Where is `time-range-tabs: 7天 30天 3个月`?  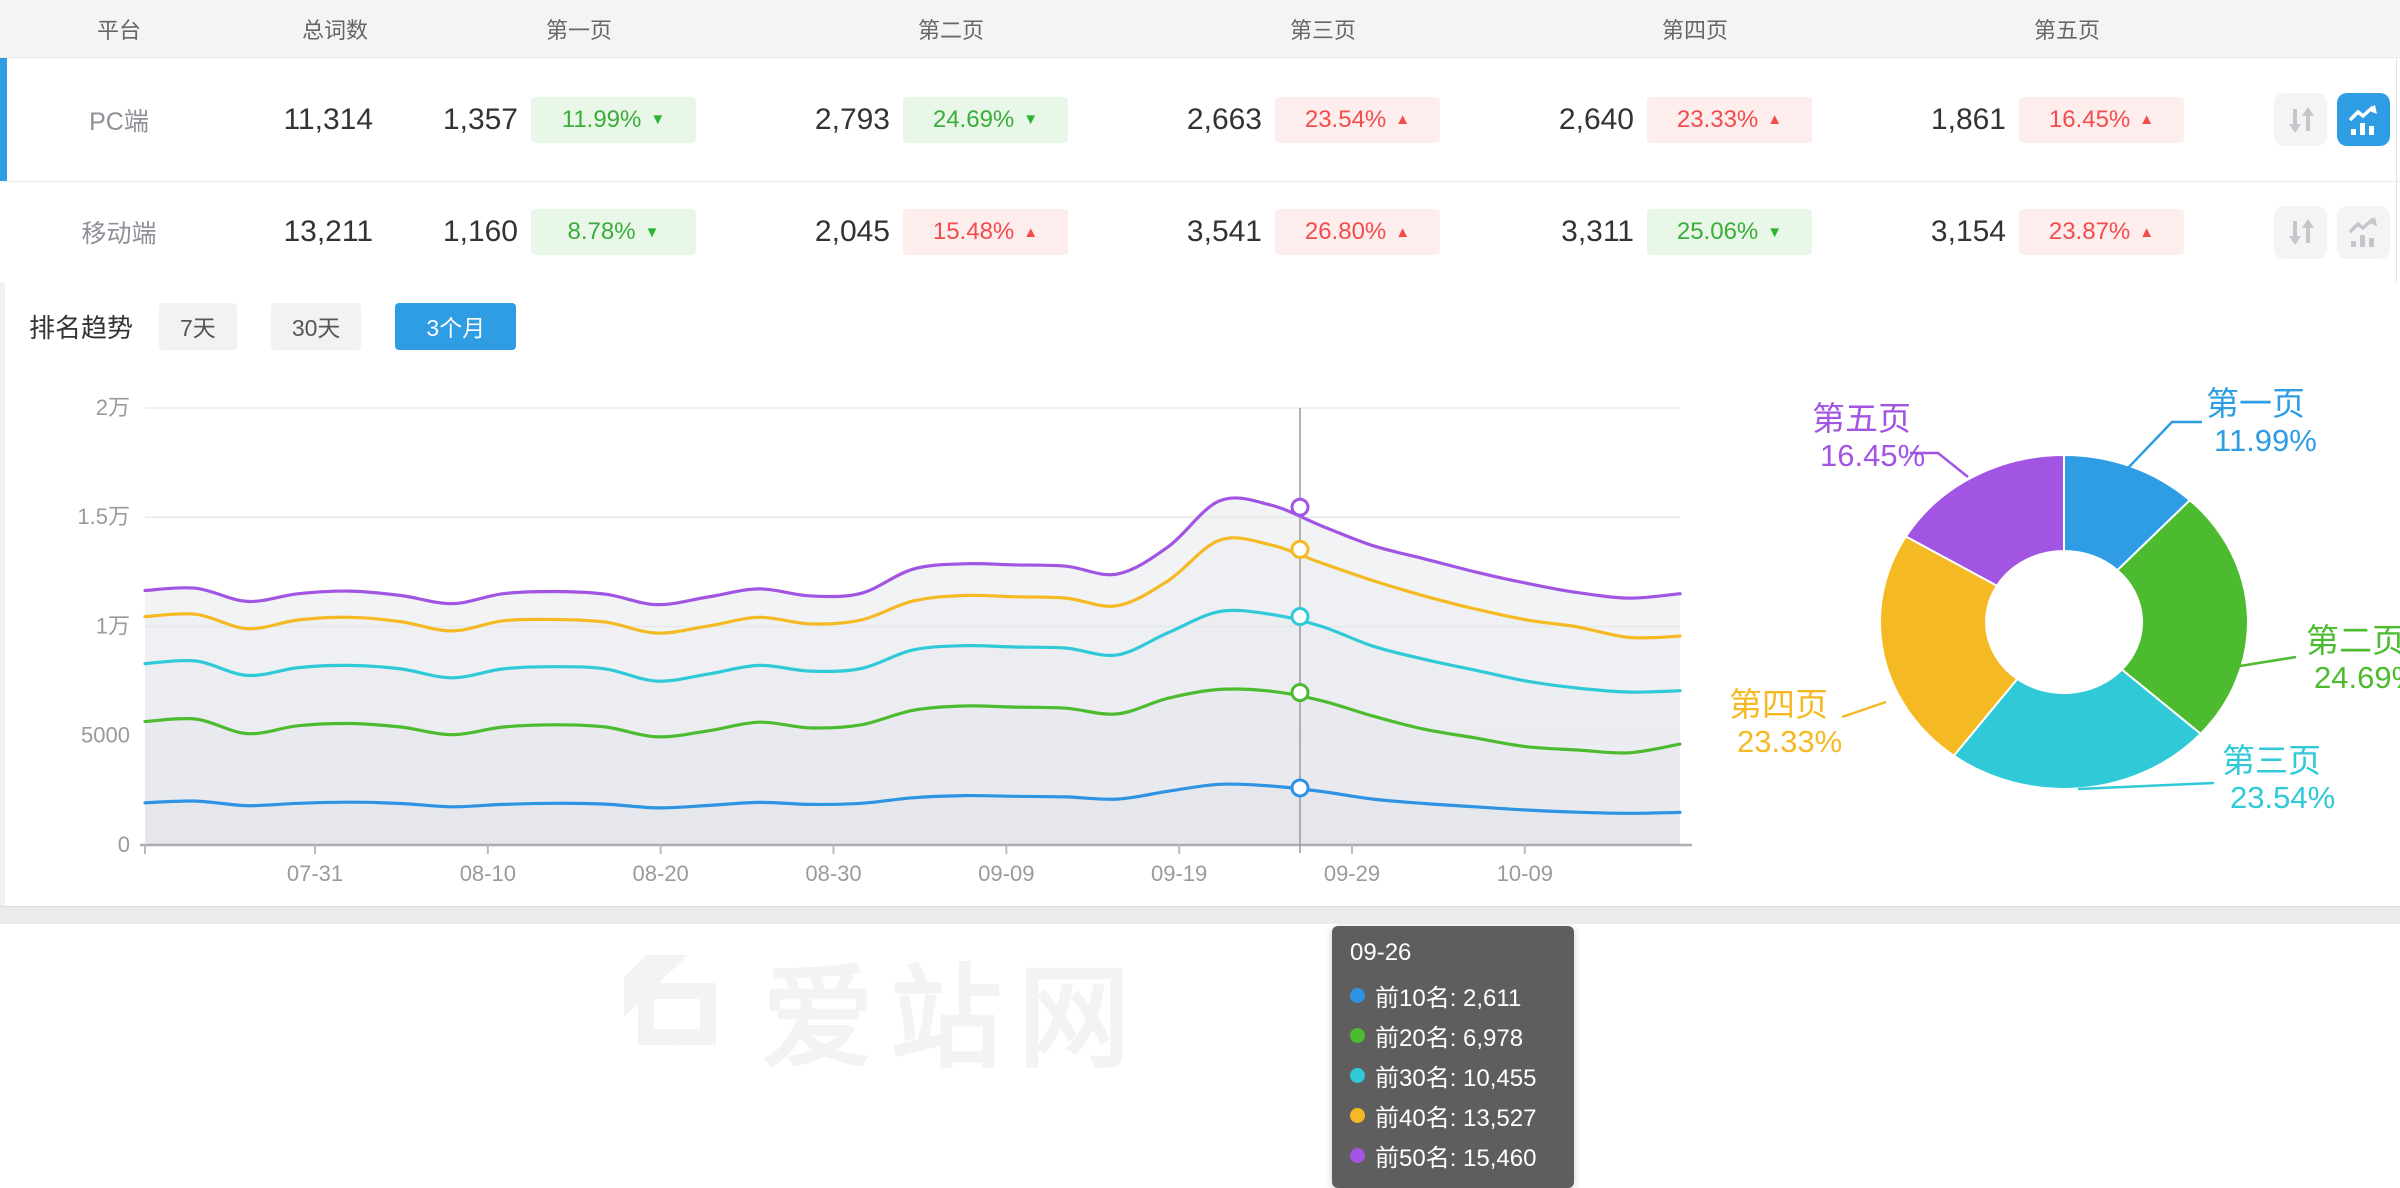 time-range-tabs: 7天 30天 3个月 is located at coordinates (338, 326).